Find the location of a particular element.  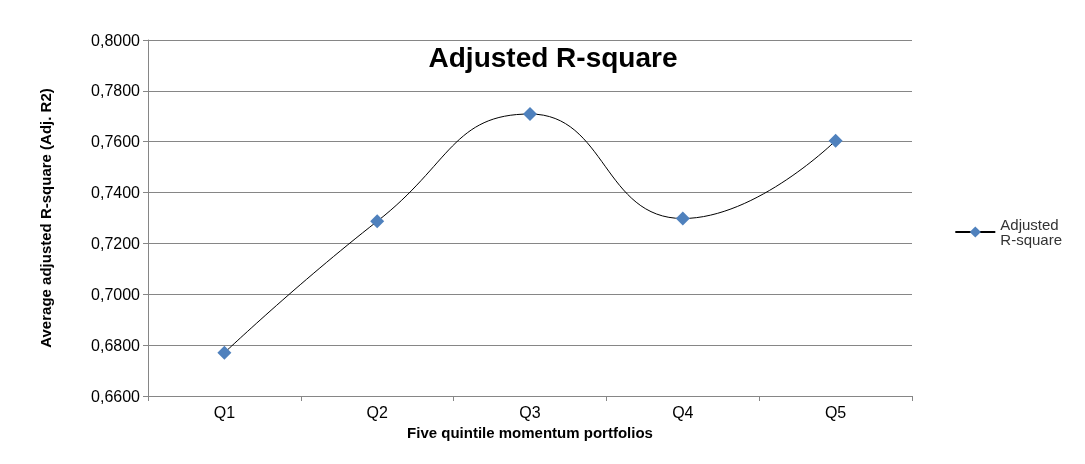

x-tick-label: Q1 is located at coordinates (224, 412).